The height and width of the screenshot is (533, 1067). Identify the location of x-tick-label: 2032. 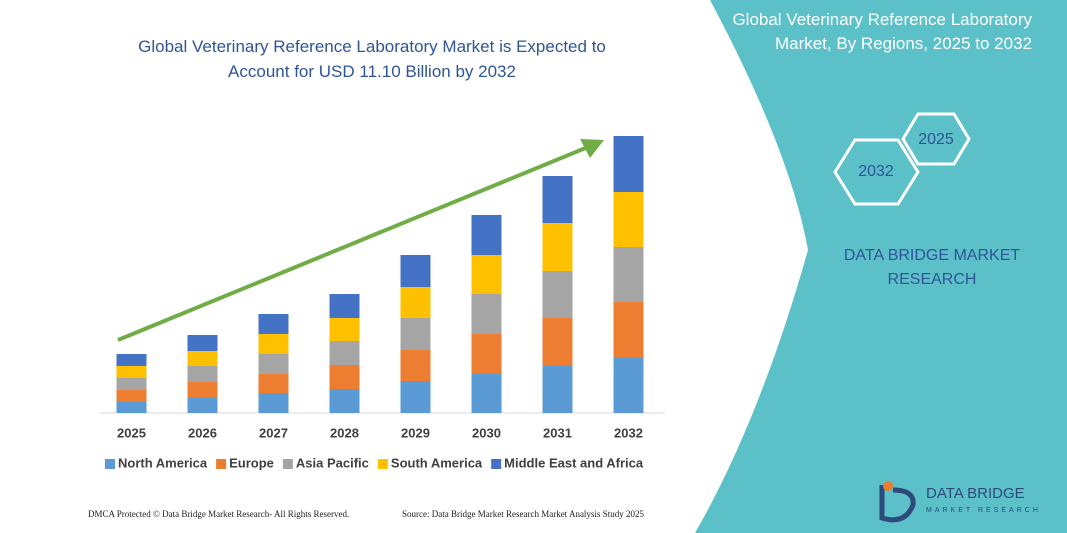
(628, 432).